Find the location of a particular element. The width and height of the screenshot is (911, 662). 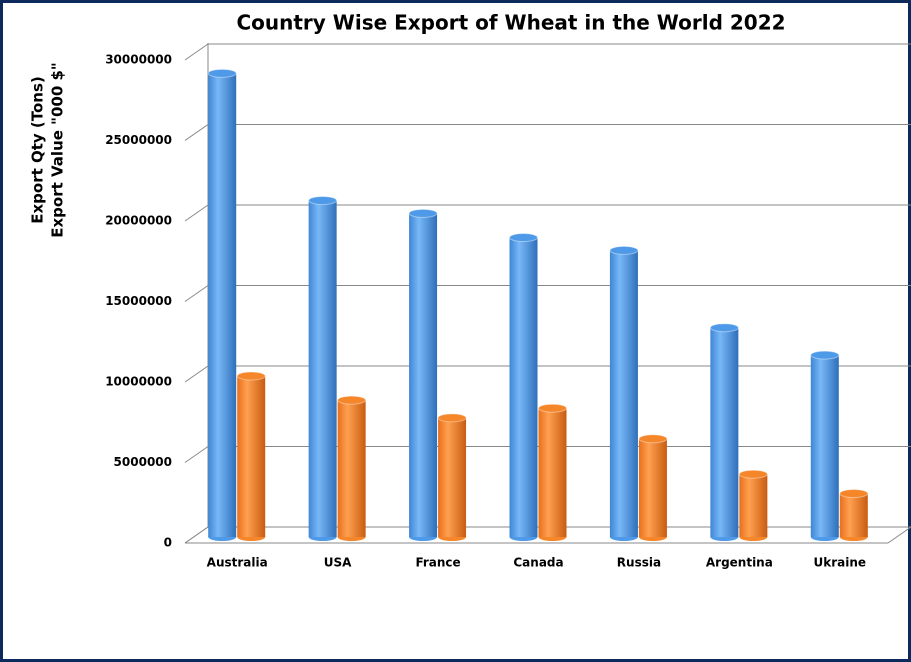

y-label-line: Export Qty (Tons) is located at coordinates (38, 150).